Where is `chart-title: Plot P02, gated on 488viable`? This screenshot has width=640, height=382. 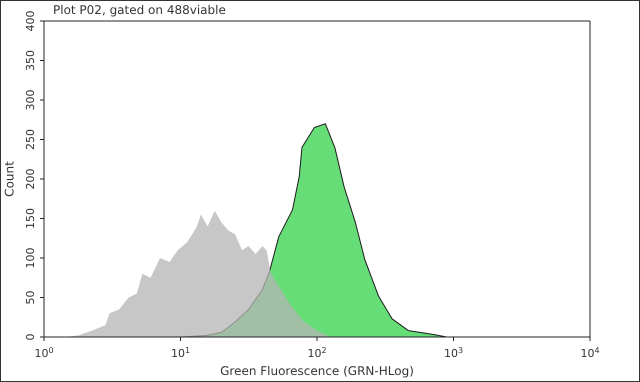
chart-title: Plot P02, gated on 488viable is located at coordinates (139, 10).